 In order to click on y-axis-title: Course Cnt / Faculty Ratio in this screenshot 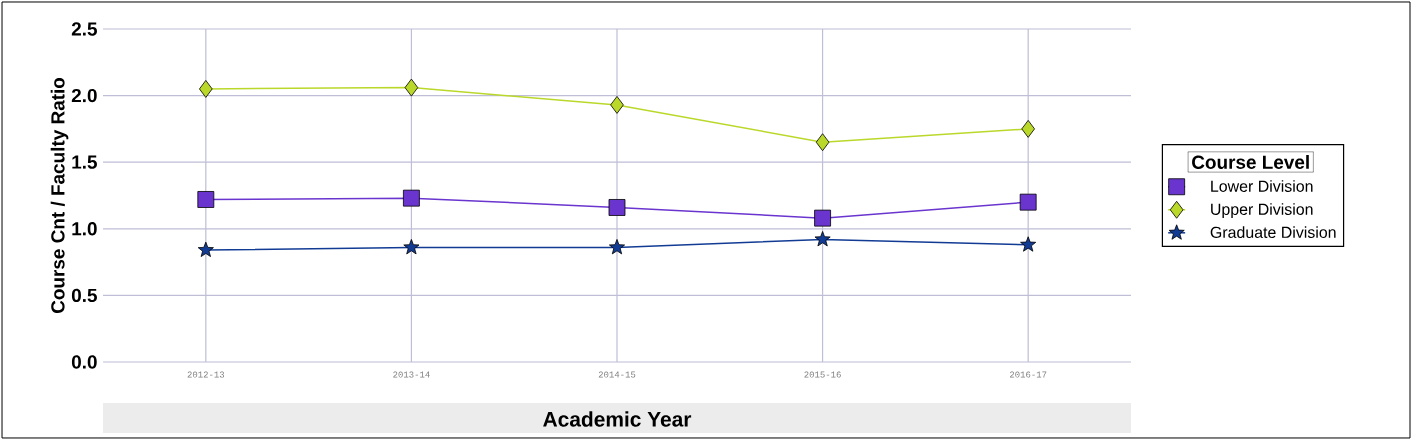, I will do `click(59, 195)`.